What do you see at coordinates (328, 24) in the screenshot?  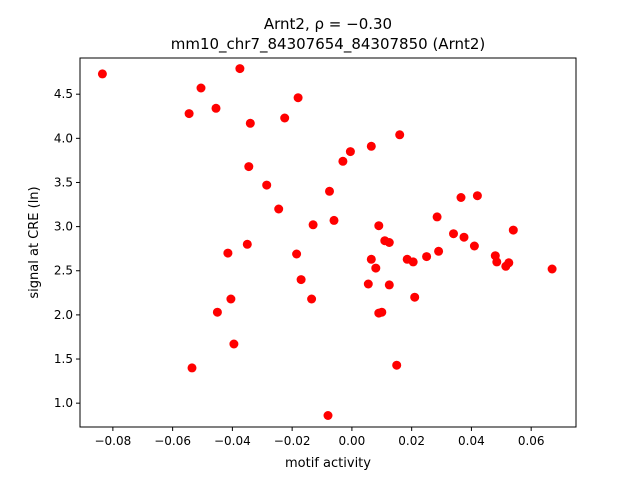 I see `chart-title-line1: Arnt2, ρ = −0.30` at bounding box center [328, 24].